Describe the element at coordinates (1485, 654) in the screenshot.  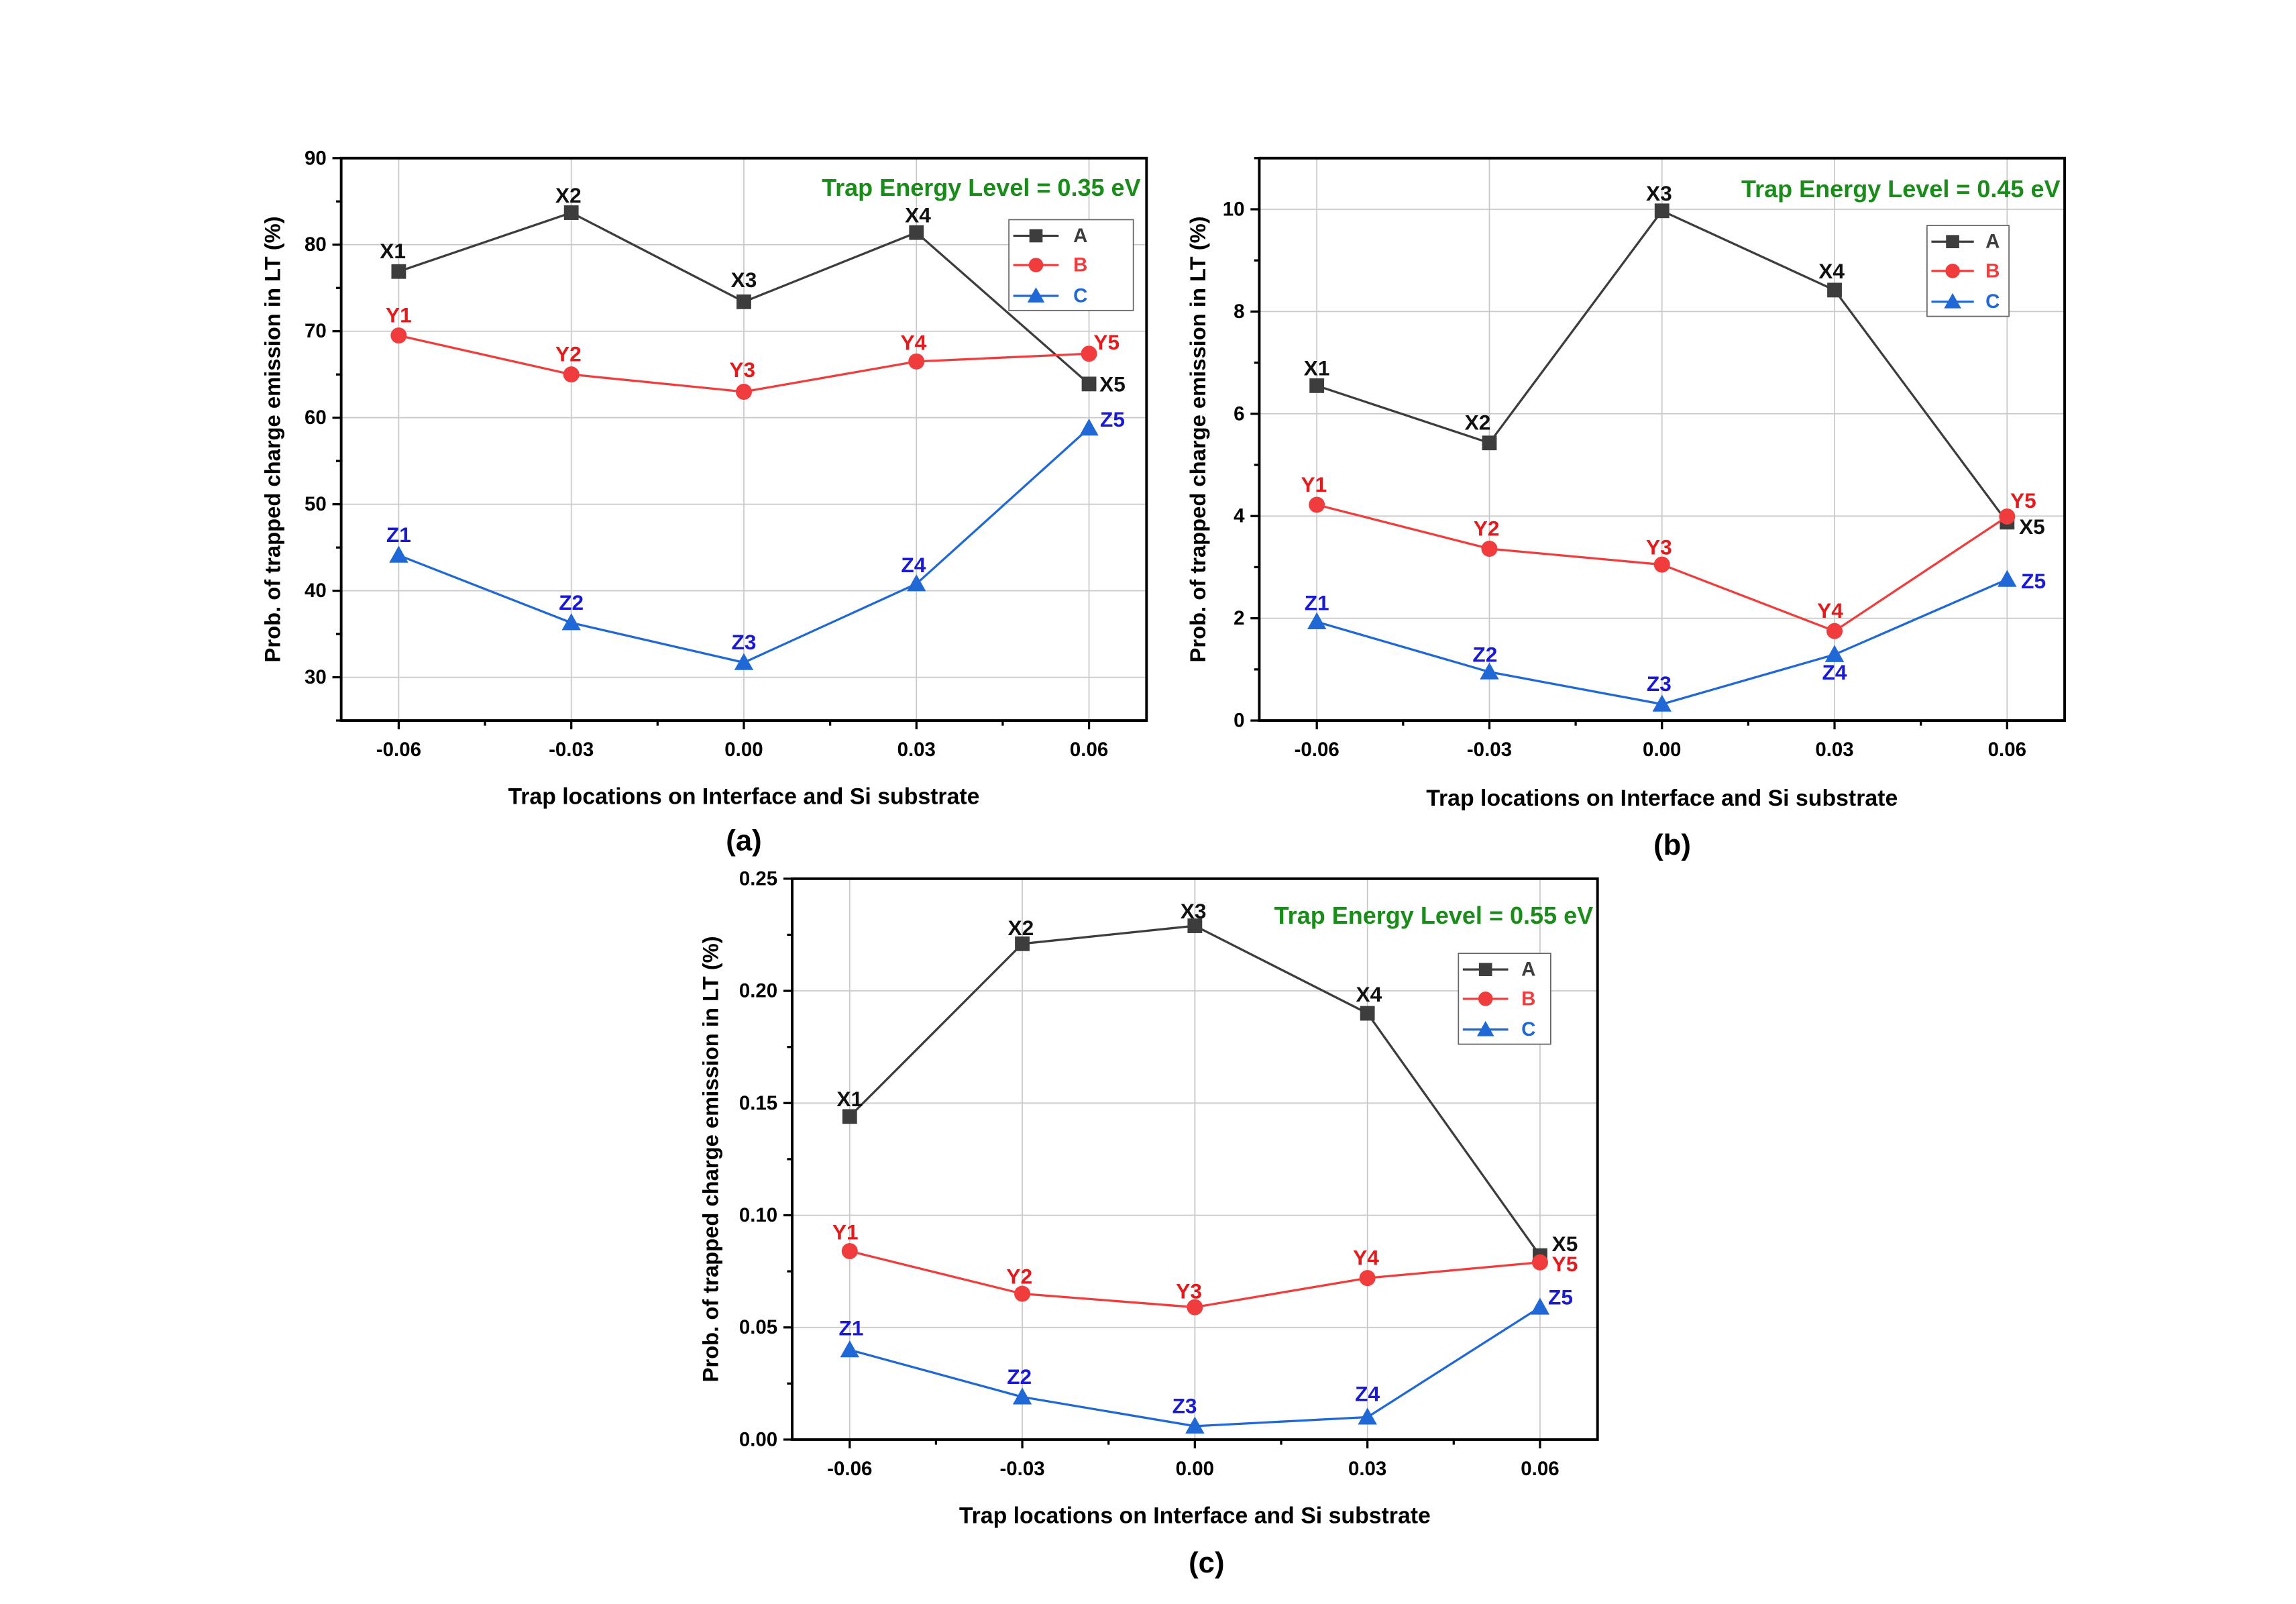
I see `point-label-c: Z2` at that location.